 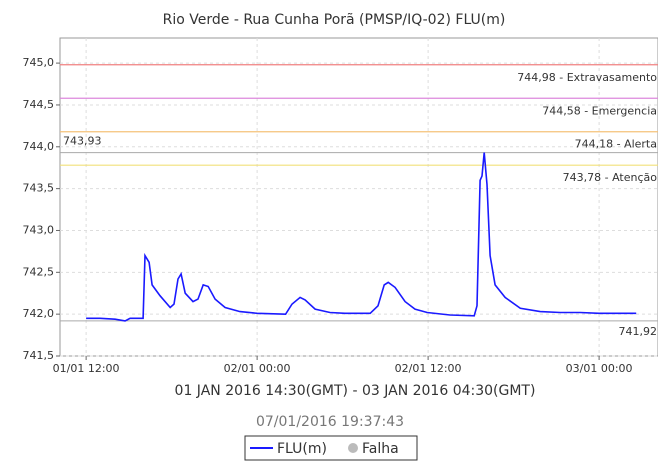 What do you see at coordinates (330, 422) in the screenshot?
I see `timestamp: 07/01/2016 19:37:43` at bounding box center [330, 422].